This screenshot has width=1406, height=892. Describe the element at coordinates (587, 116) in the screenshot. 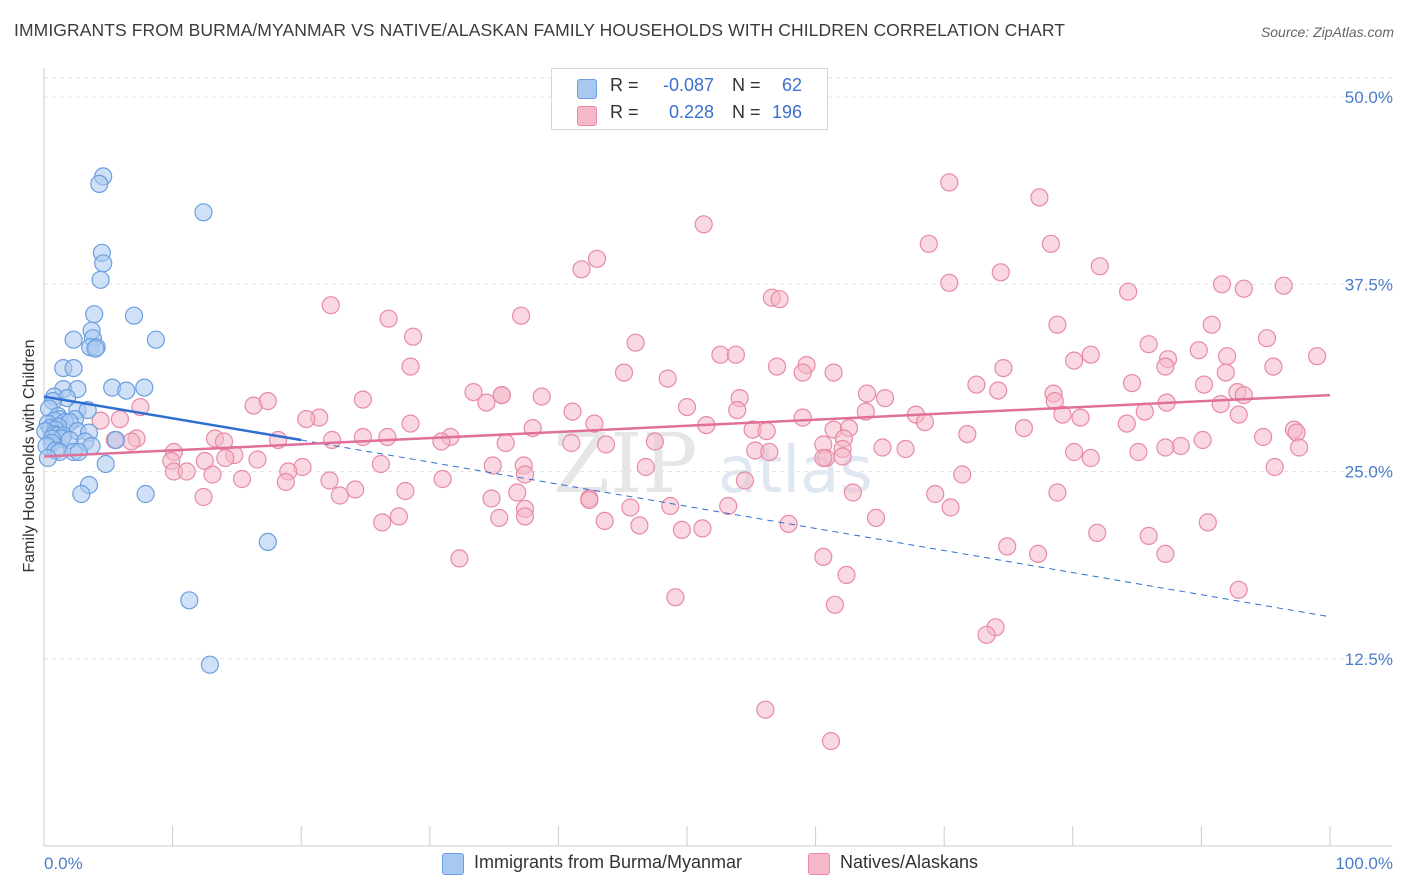

I see `legend-swatch-pink` at that location.